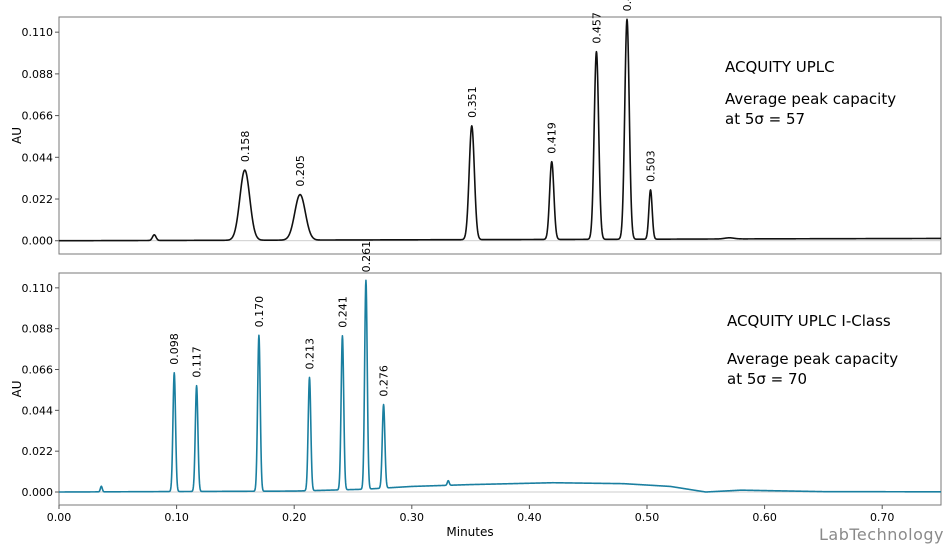  What do you see at coordinates (780, 67) in the screenshot?
I see `annotation-title: ACQUITY UPLC` at bounding box center [780, 67].